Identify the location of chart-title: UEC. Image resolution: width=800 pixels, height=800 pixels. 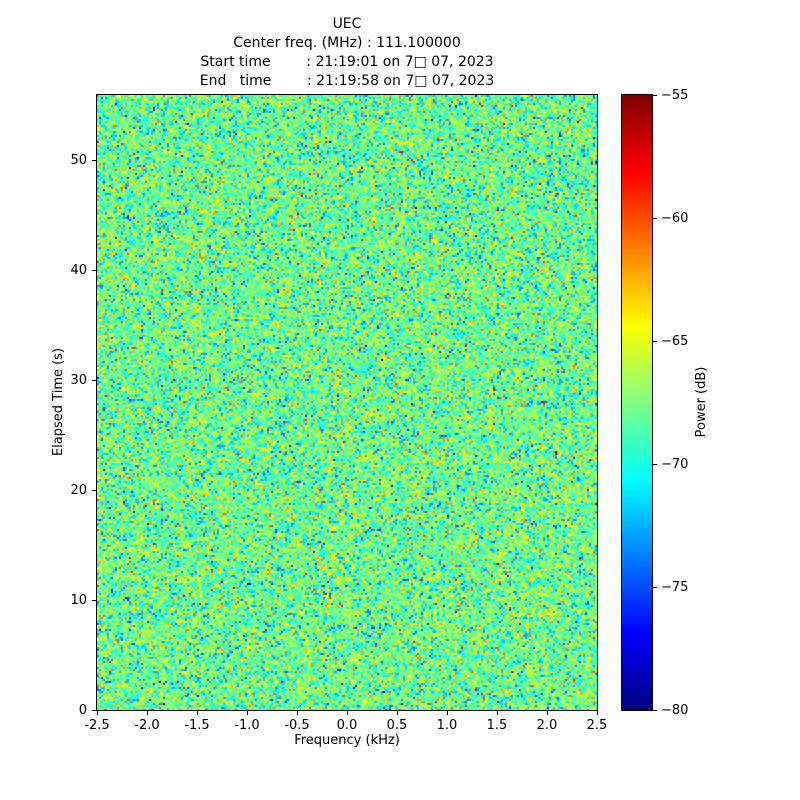
(347, 24).